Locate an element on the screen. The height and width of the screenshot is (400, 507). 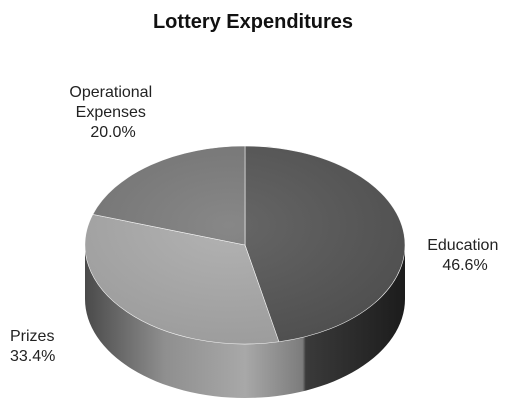
slice-label-operational-expenses: Operational Expenses 20.0% is located at coordinates (112, 112).